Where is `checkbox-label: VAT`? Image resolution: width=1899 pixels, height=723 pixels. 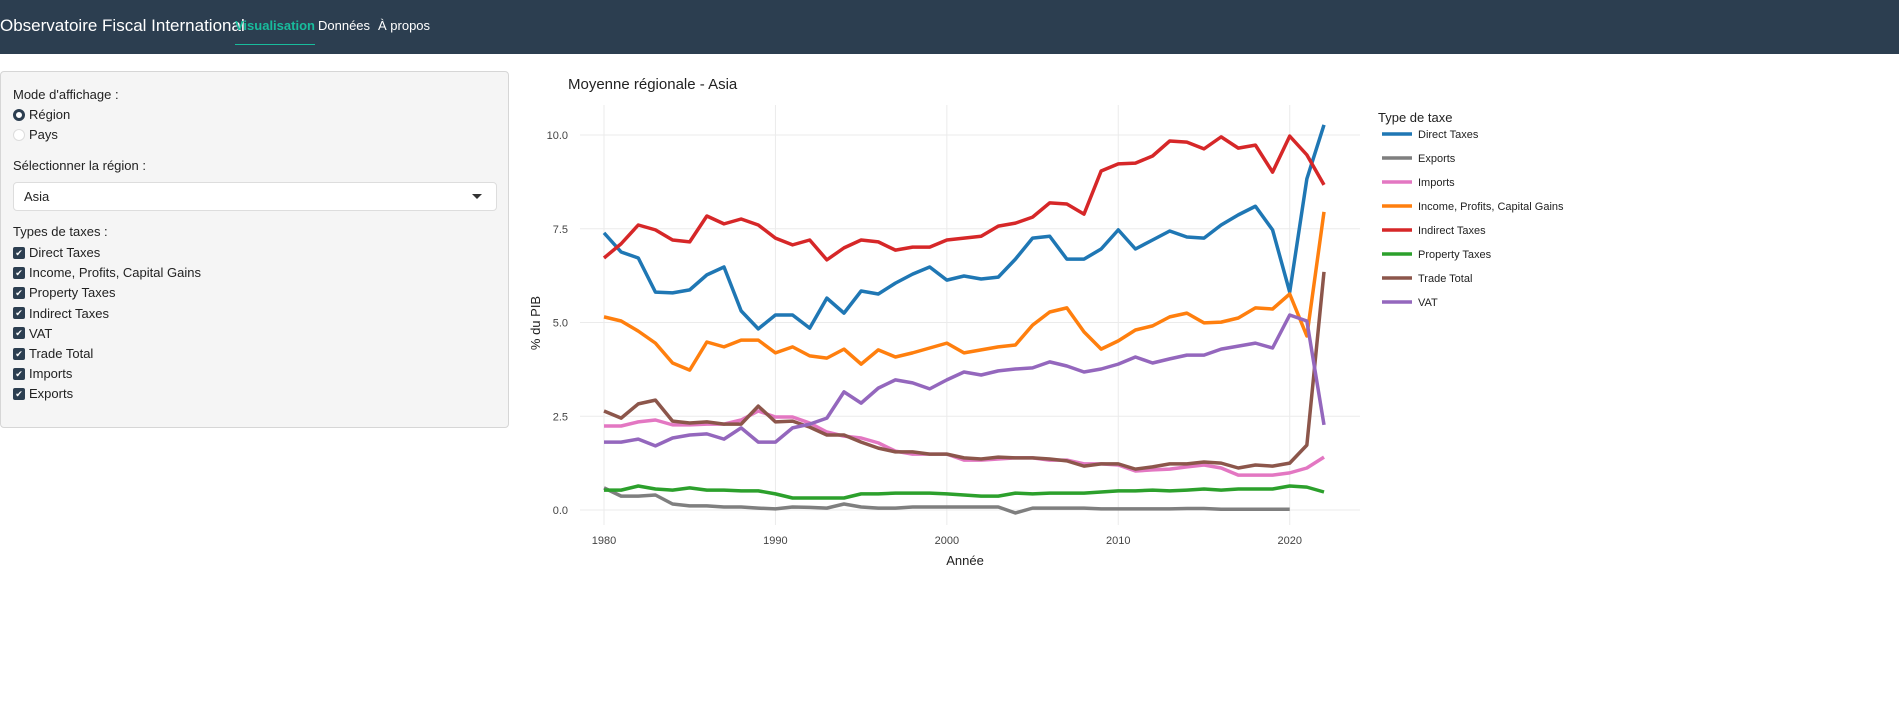
checkbox-label: VAT is located at coordinates (41, 333).